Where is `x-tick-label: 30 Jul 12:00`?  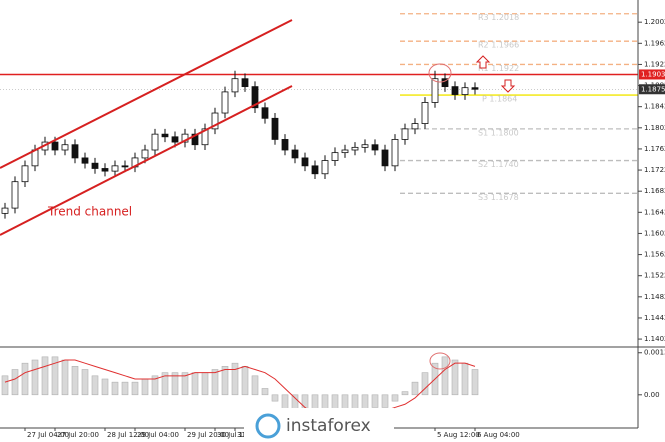
x-tick-label: 30 Jul 12:00 is located at coordinates (238, 435).